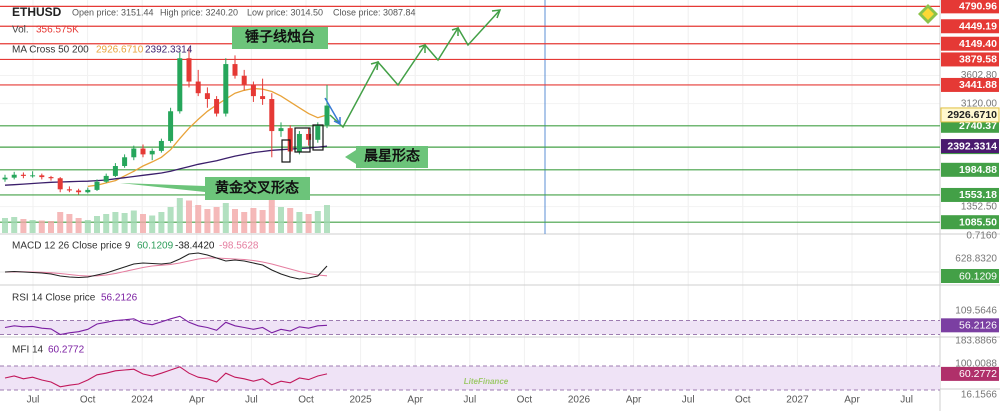  Describe the element at coordinates (928, 14) in the screenshot. I see `logo` at that location.